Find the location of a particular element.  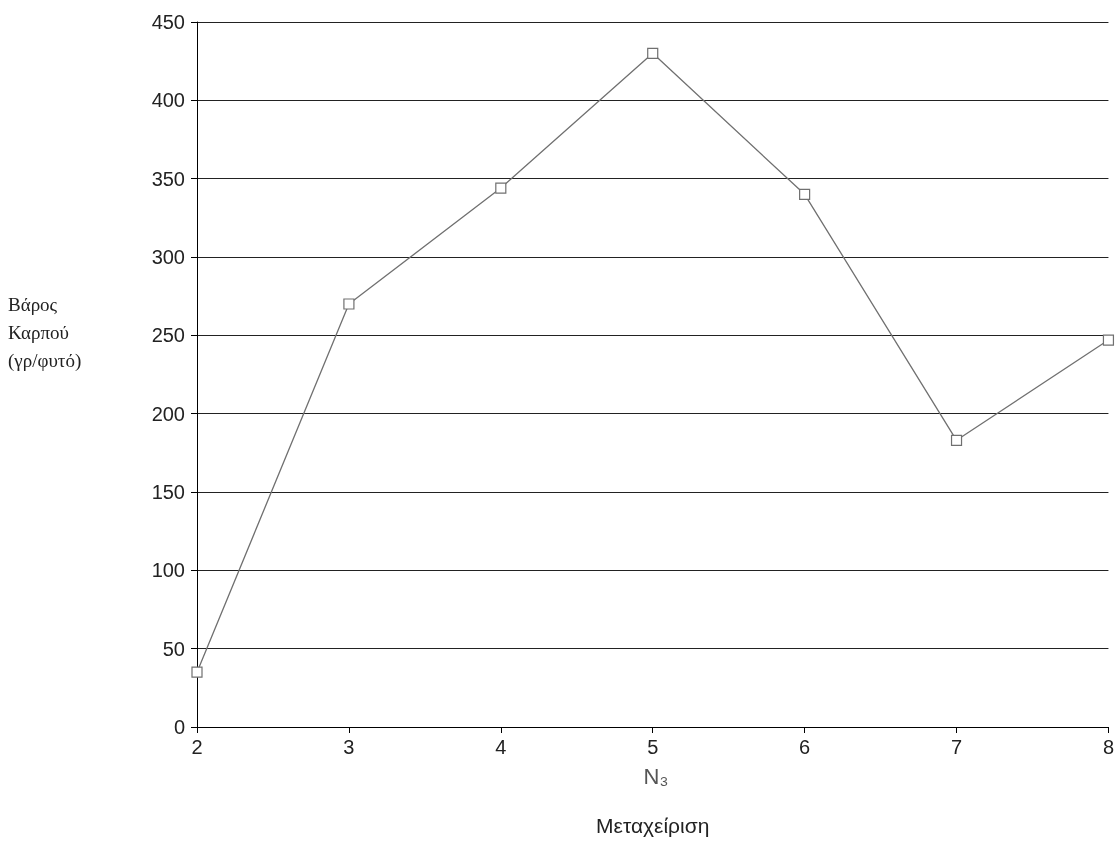

x-tick-label: 8 is located at coordinates (1108, 747).